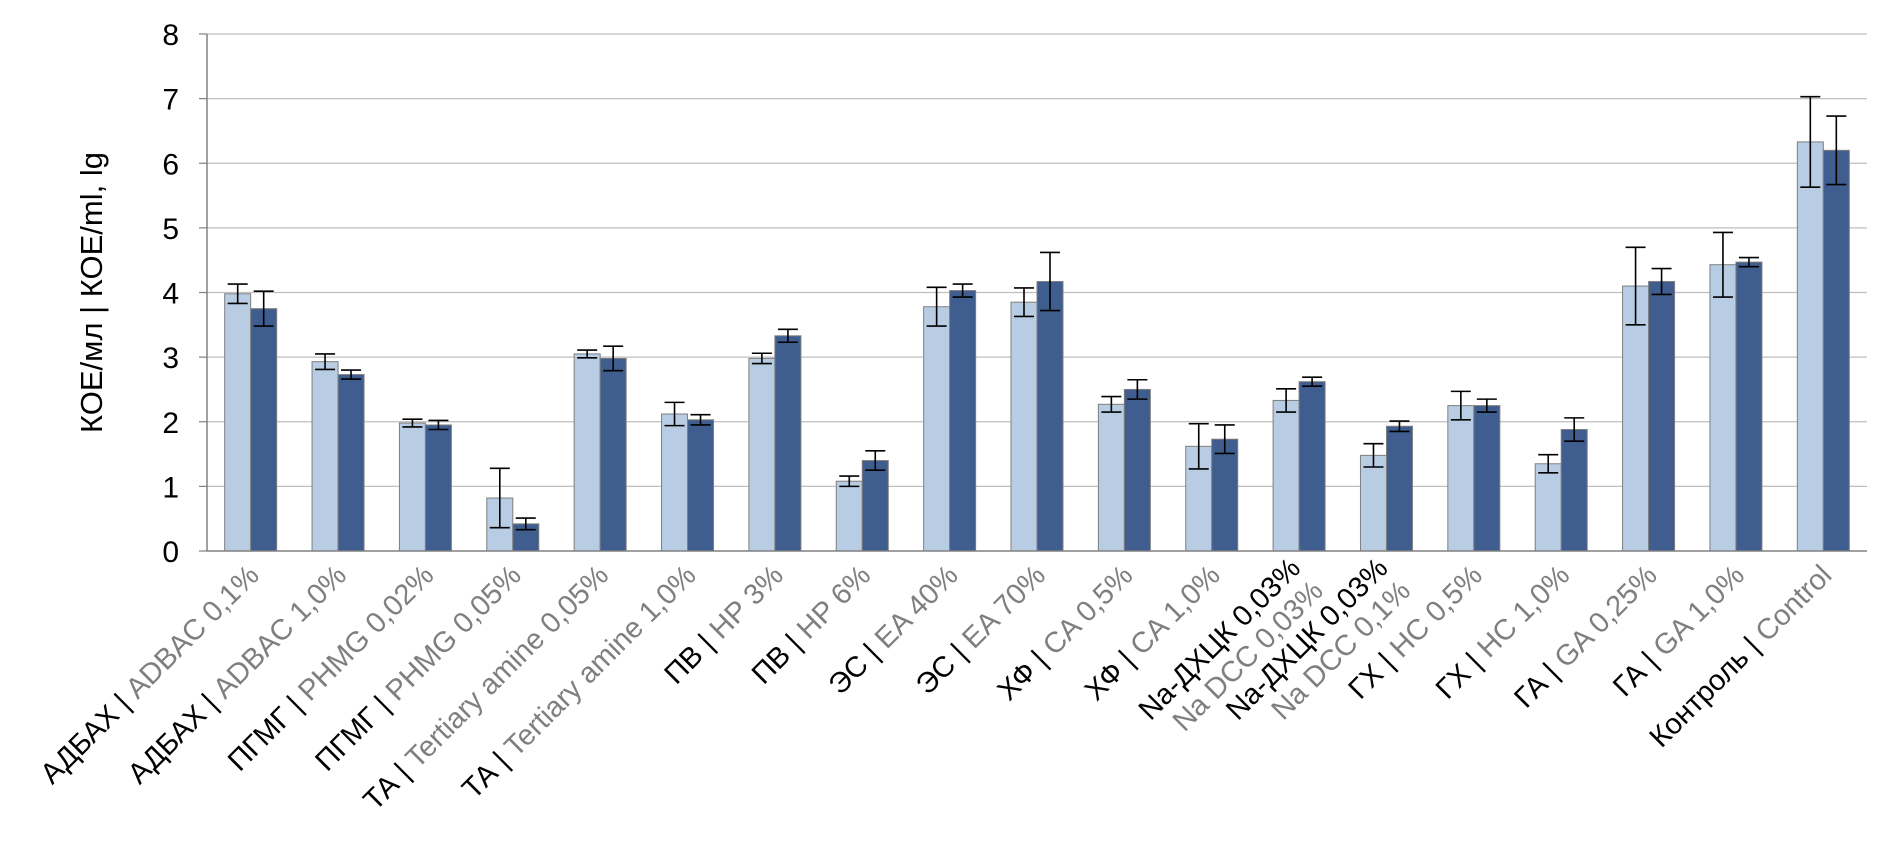  I want to click on y-tick-label: 2, so click(170, 423).